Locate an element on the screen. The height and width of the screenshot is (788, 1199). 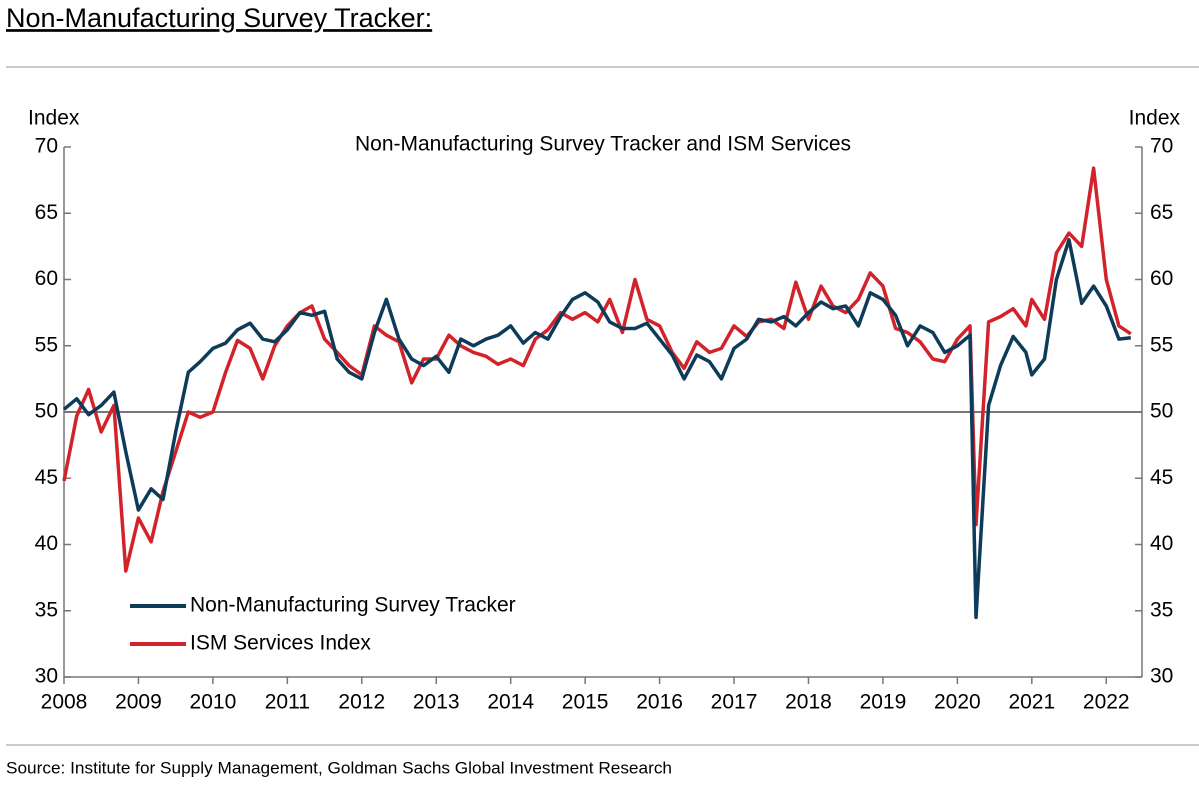
y-tick-label: 40 is located at coordinates (46, 543).